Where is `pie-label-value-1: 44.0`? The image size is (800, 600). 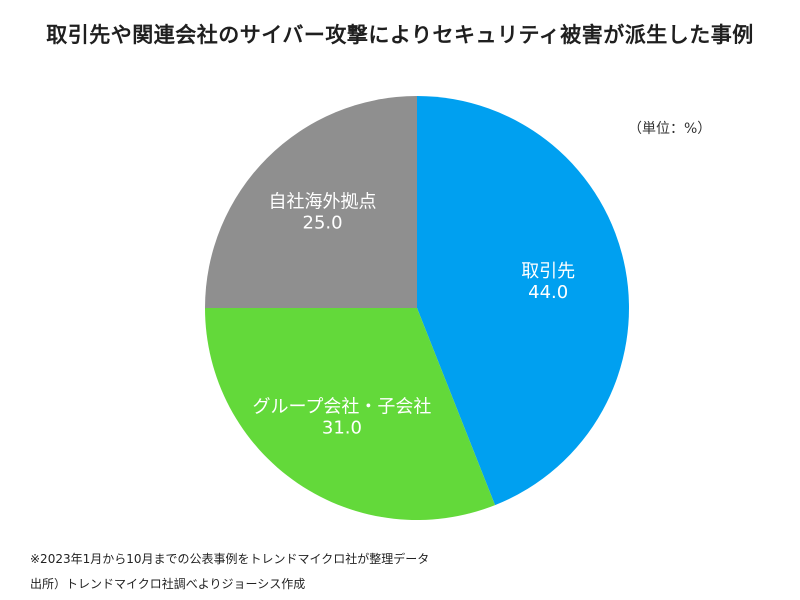 pie-label-value-1: 44.0 is located at coordinates (548, 292).